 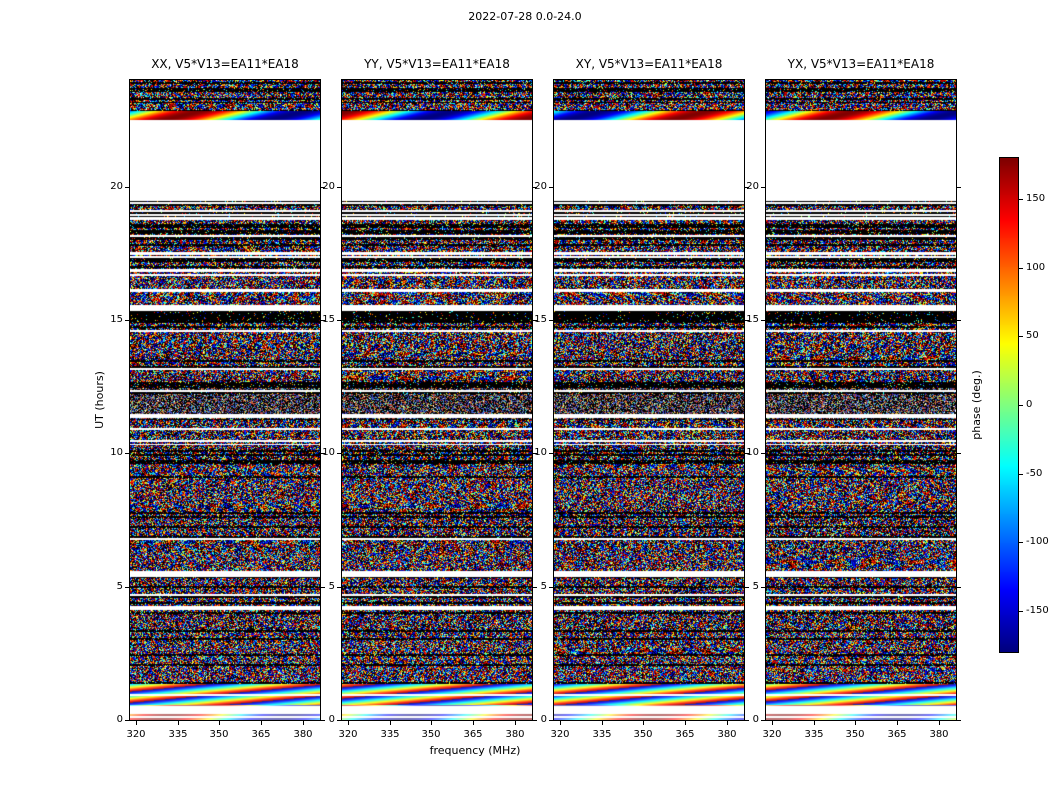 I want to click on subplot-title-yx: YX, V5*V13=EA11*EA18, so click(x=861, y=64).